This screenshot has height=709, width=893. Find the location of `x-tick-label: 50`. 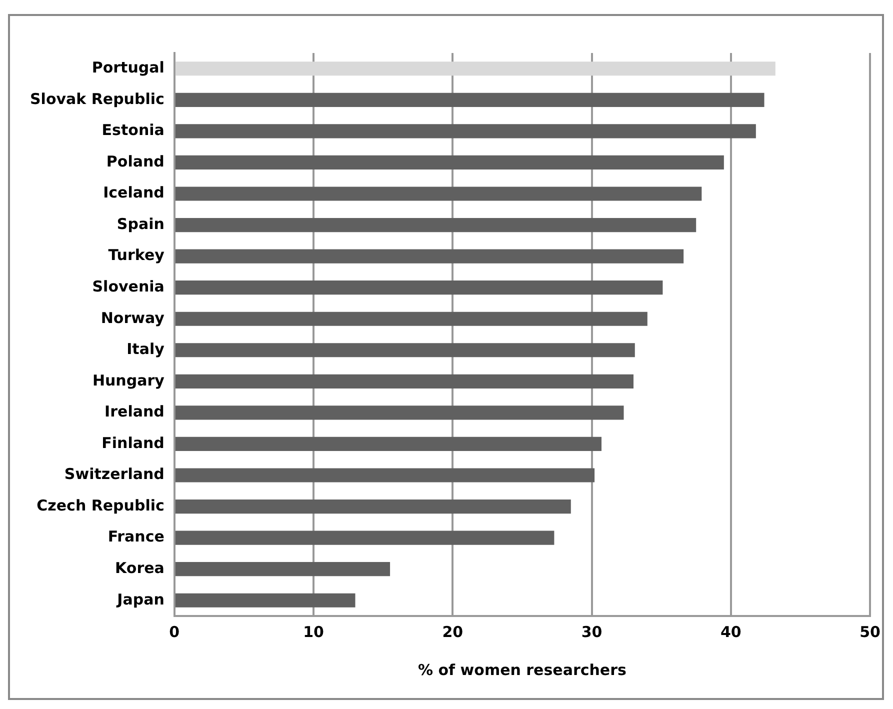

x-tick-label: 50 is located at coordinates (870, 631).